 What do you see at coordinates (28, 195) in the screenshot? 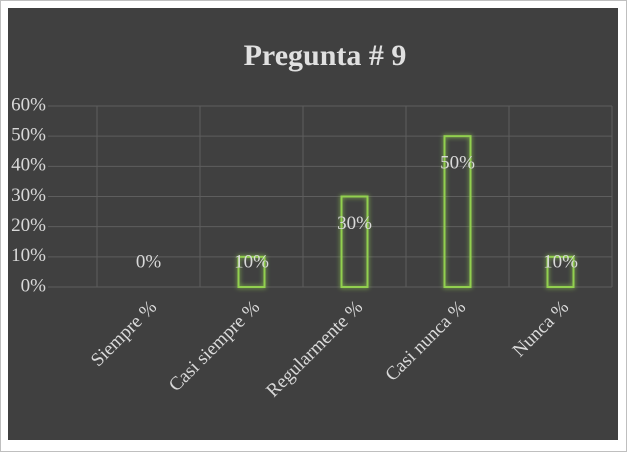
I see `y-tick-label: 30%` at bounding box center [28, 195].